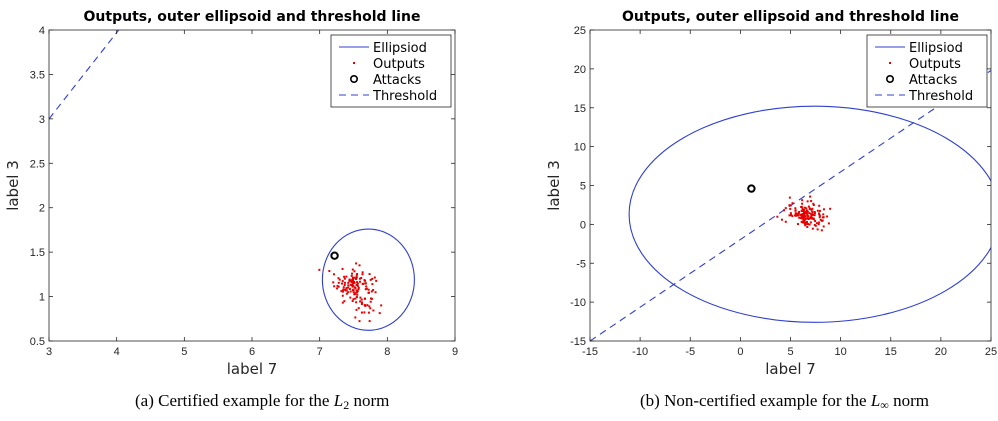  What do you see at coordinates (334, 255) in the screenshot?
I see `attack-marker` at bounding box center [334, 255].